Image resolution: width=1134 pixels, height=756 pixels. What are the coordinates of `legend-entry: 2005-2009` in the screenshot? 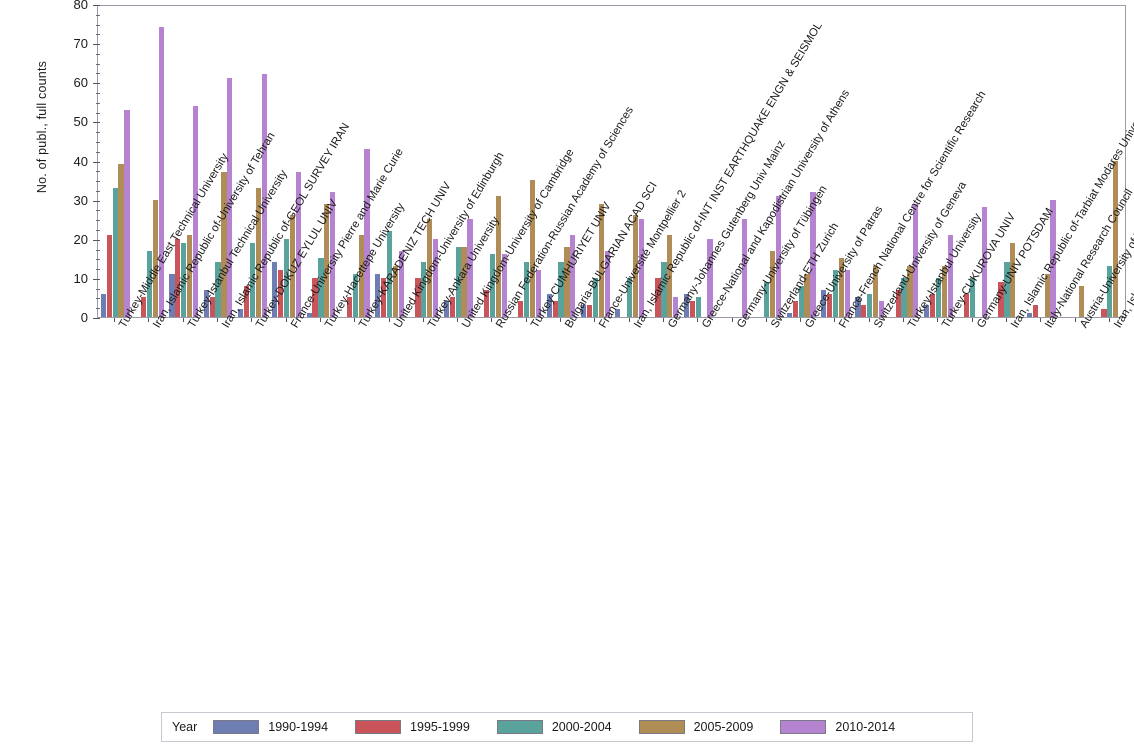 It's located at (695, 727).